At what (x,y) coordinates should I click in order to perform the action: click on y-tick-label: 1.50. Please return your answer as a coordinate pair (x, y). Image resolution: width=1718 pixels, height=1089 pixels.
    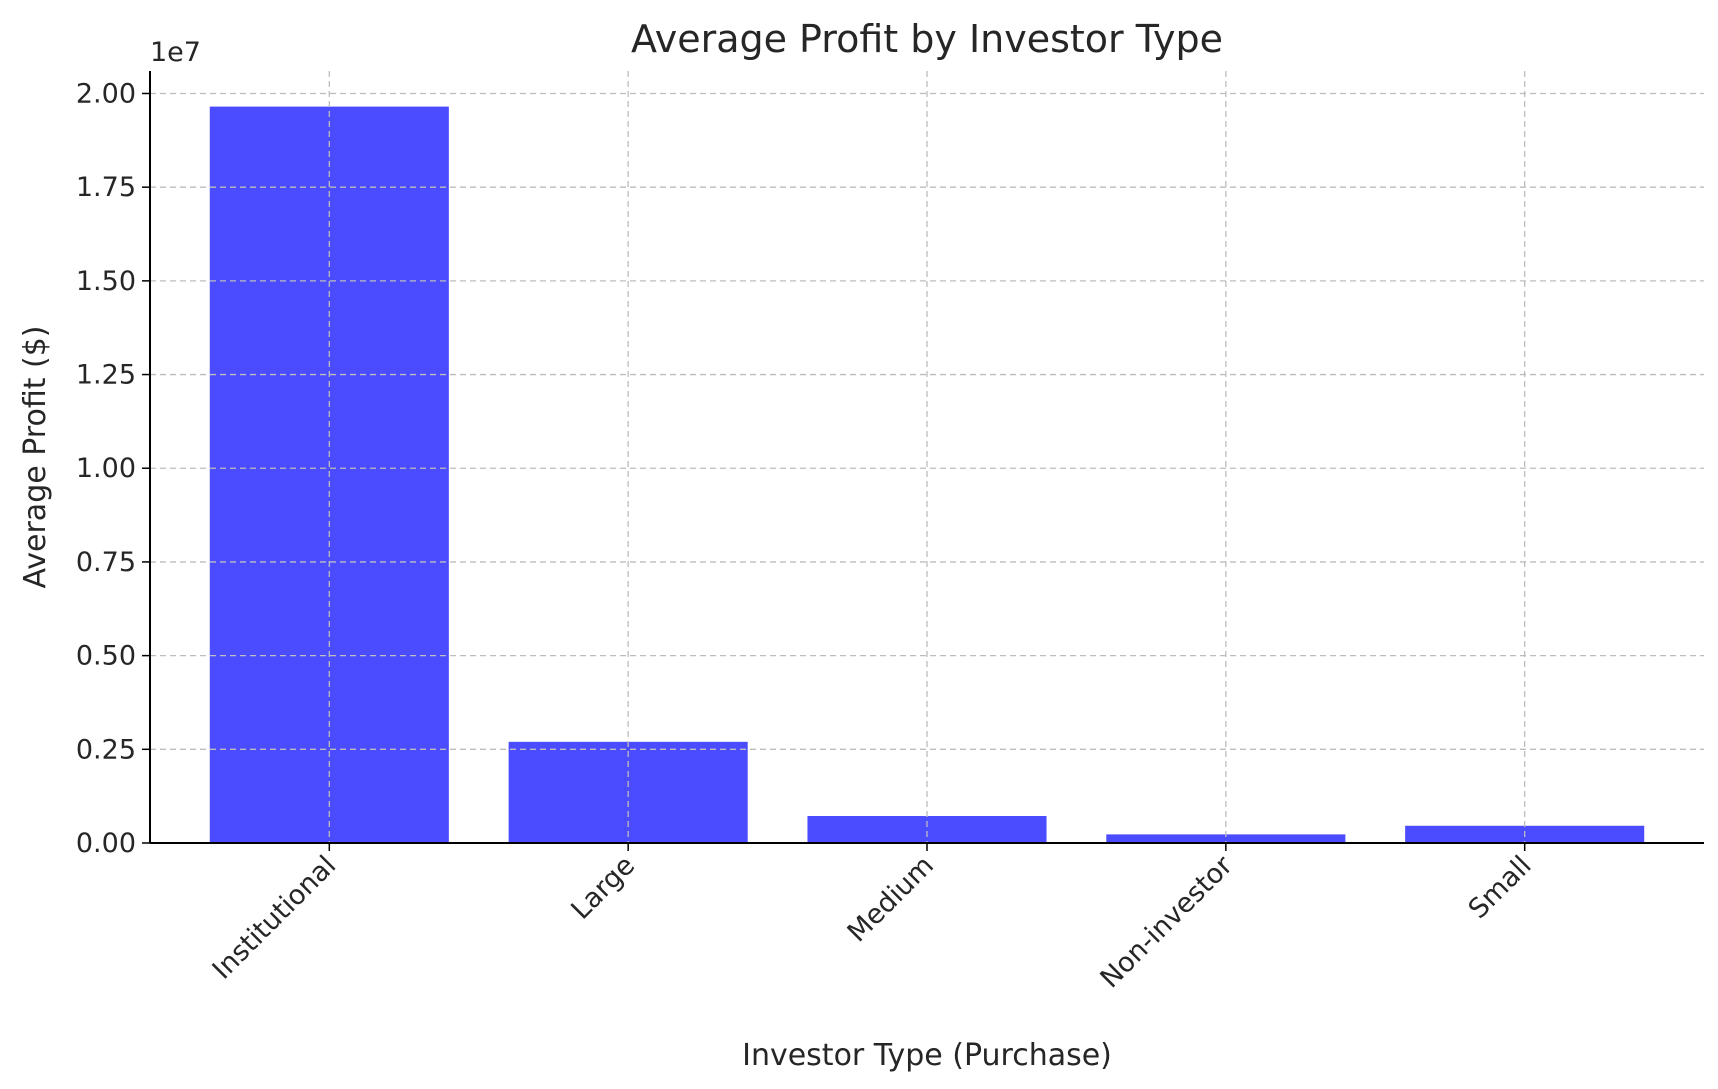
    Looking at the image, I should click on (106, 281).